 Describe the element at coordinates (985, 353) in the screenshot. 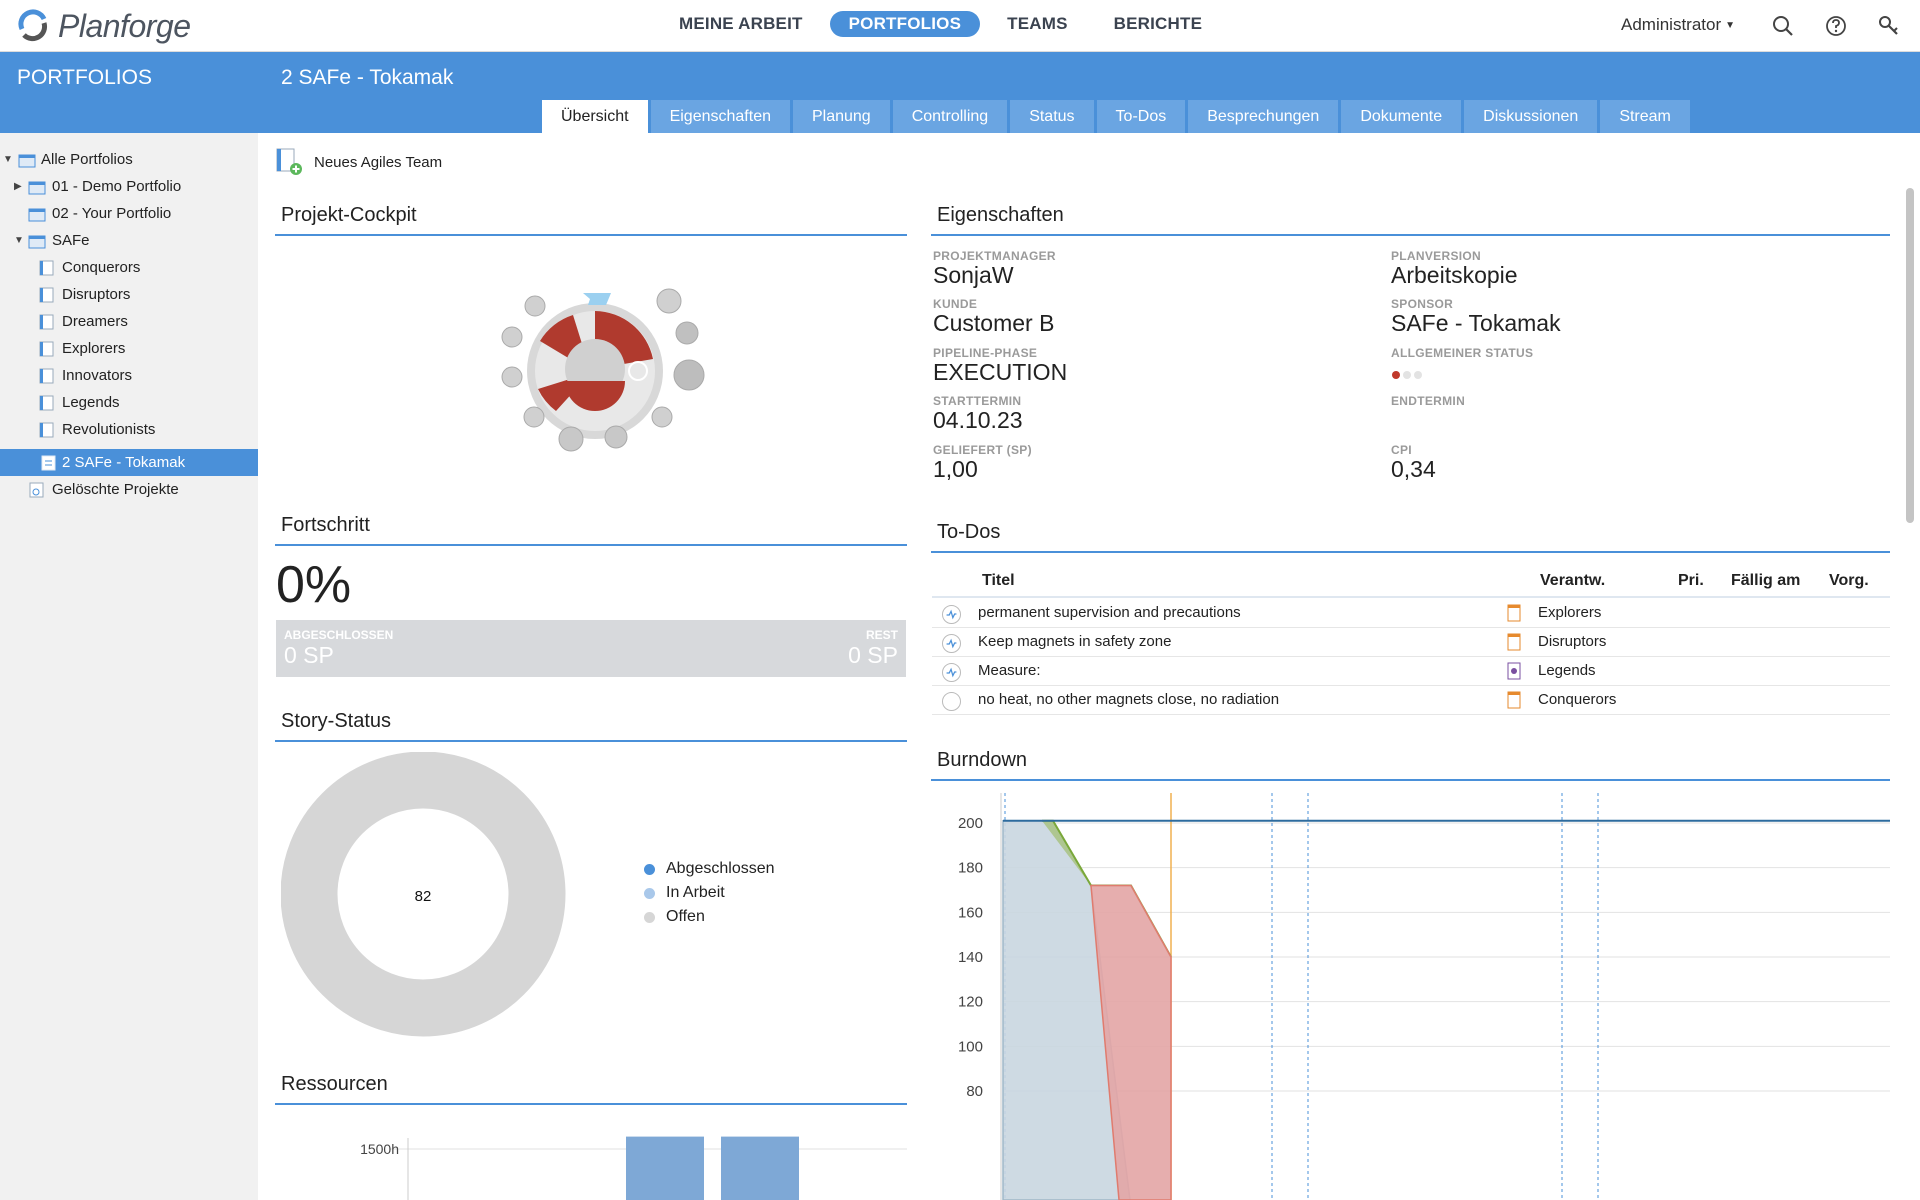

I see `prop-pipeline-label: PIPELINE-PHASE` at that location.